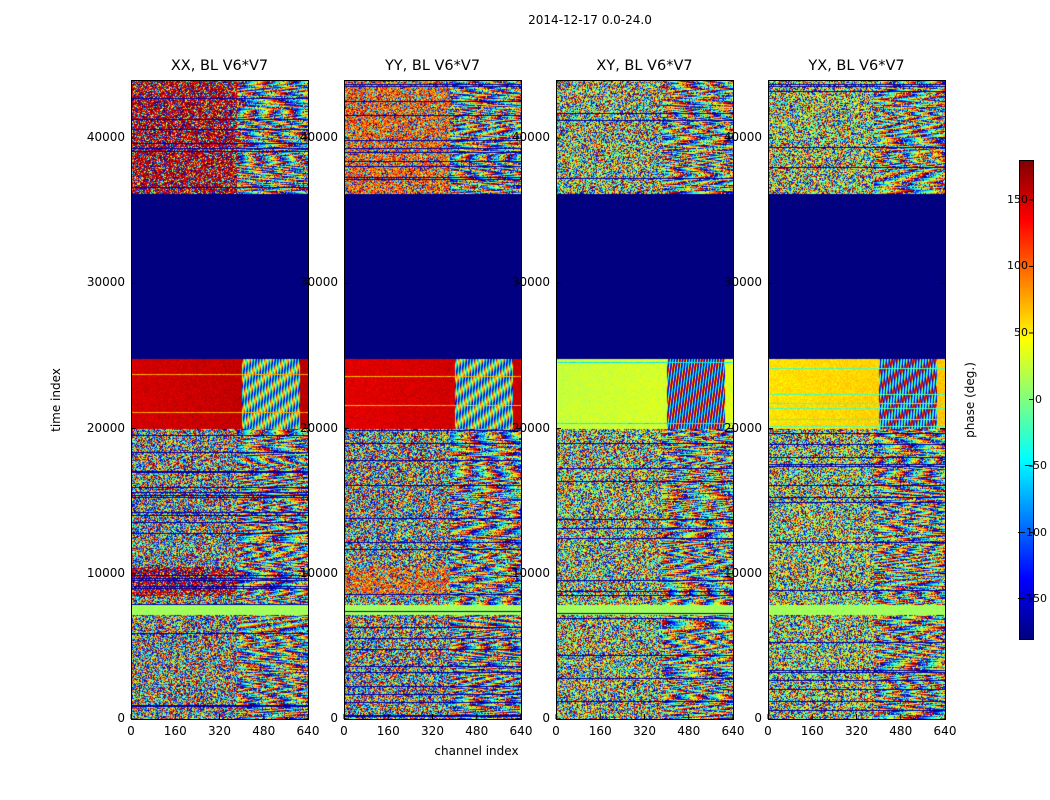 The image size is (1050, 800). Describe the element at coordinates (556, 731) in the screenshot. I see `xtick-label-xy: 0` at that location.